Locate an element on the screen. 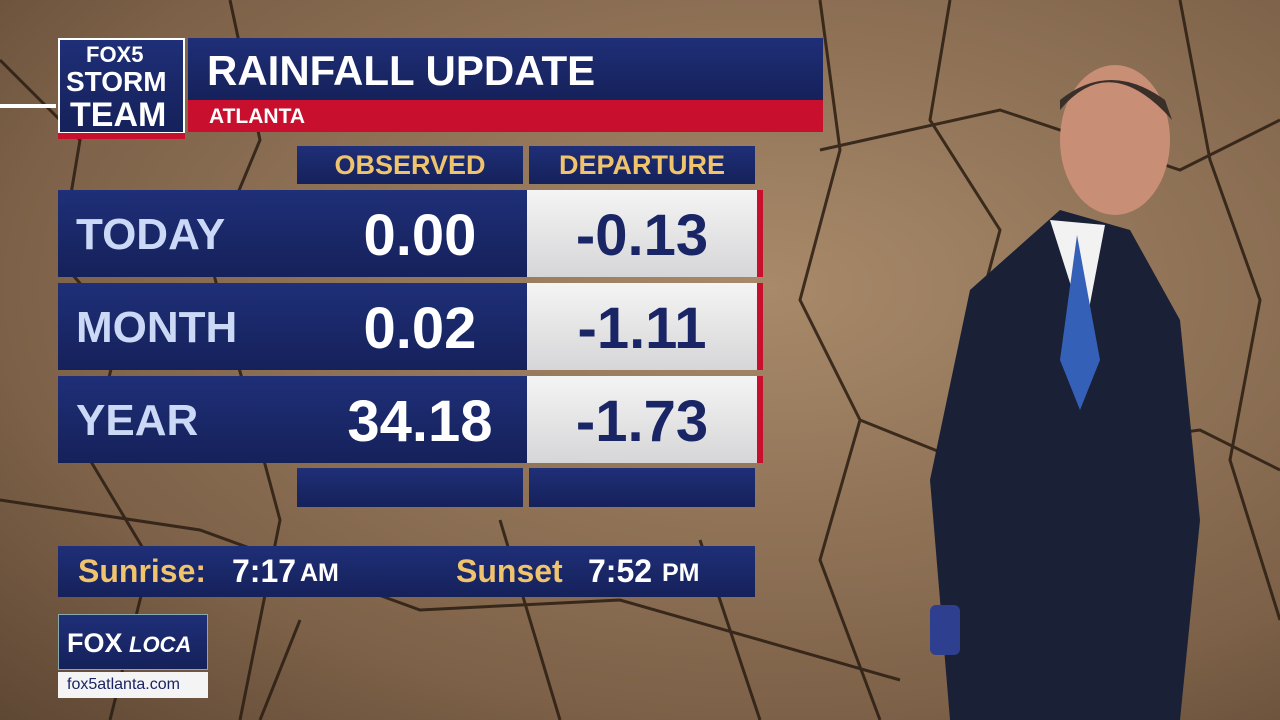 This screenshot has width=1280, height=720. column-header: OBSERVED is located at coordinates (410, 165).